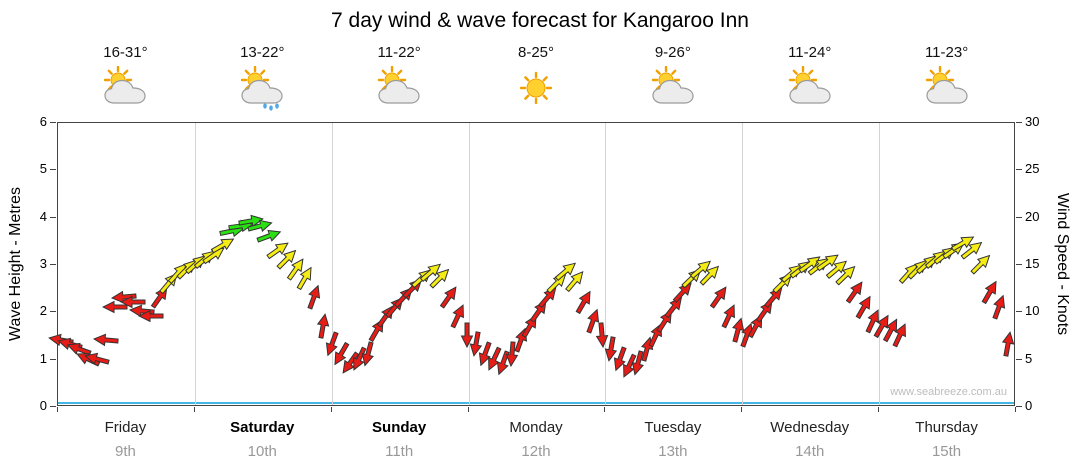 The width and height of the screenshot is (1080, 475). What do you see at coordinates (43, 263) in the screenshot?
I see `left-axis-tick-label: 3` at bounding box center [43, 263].